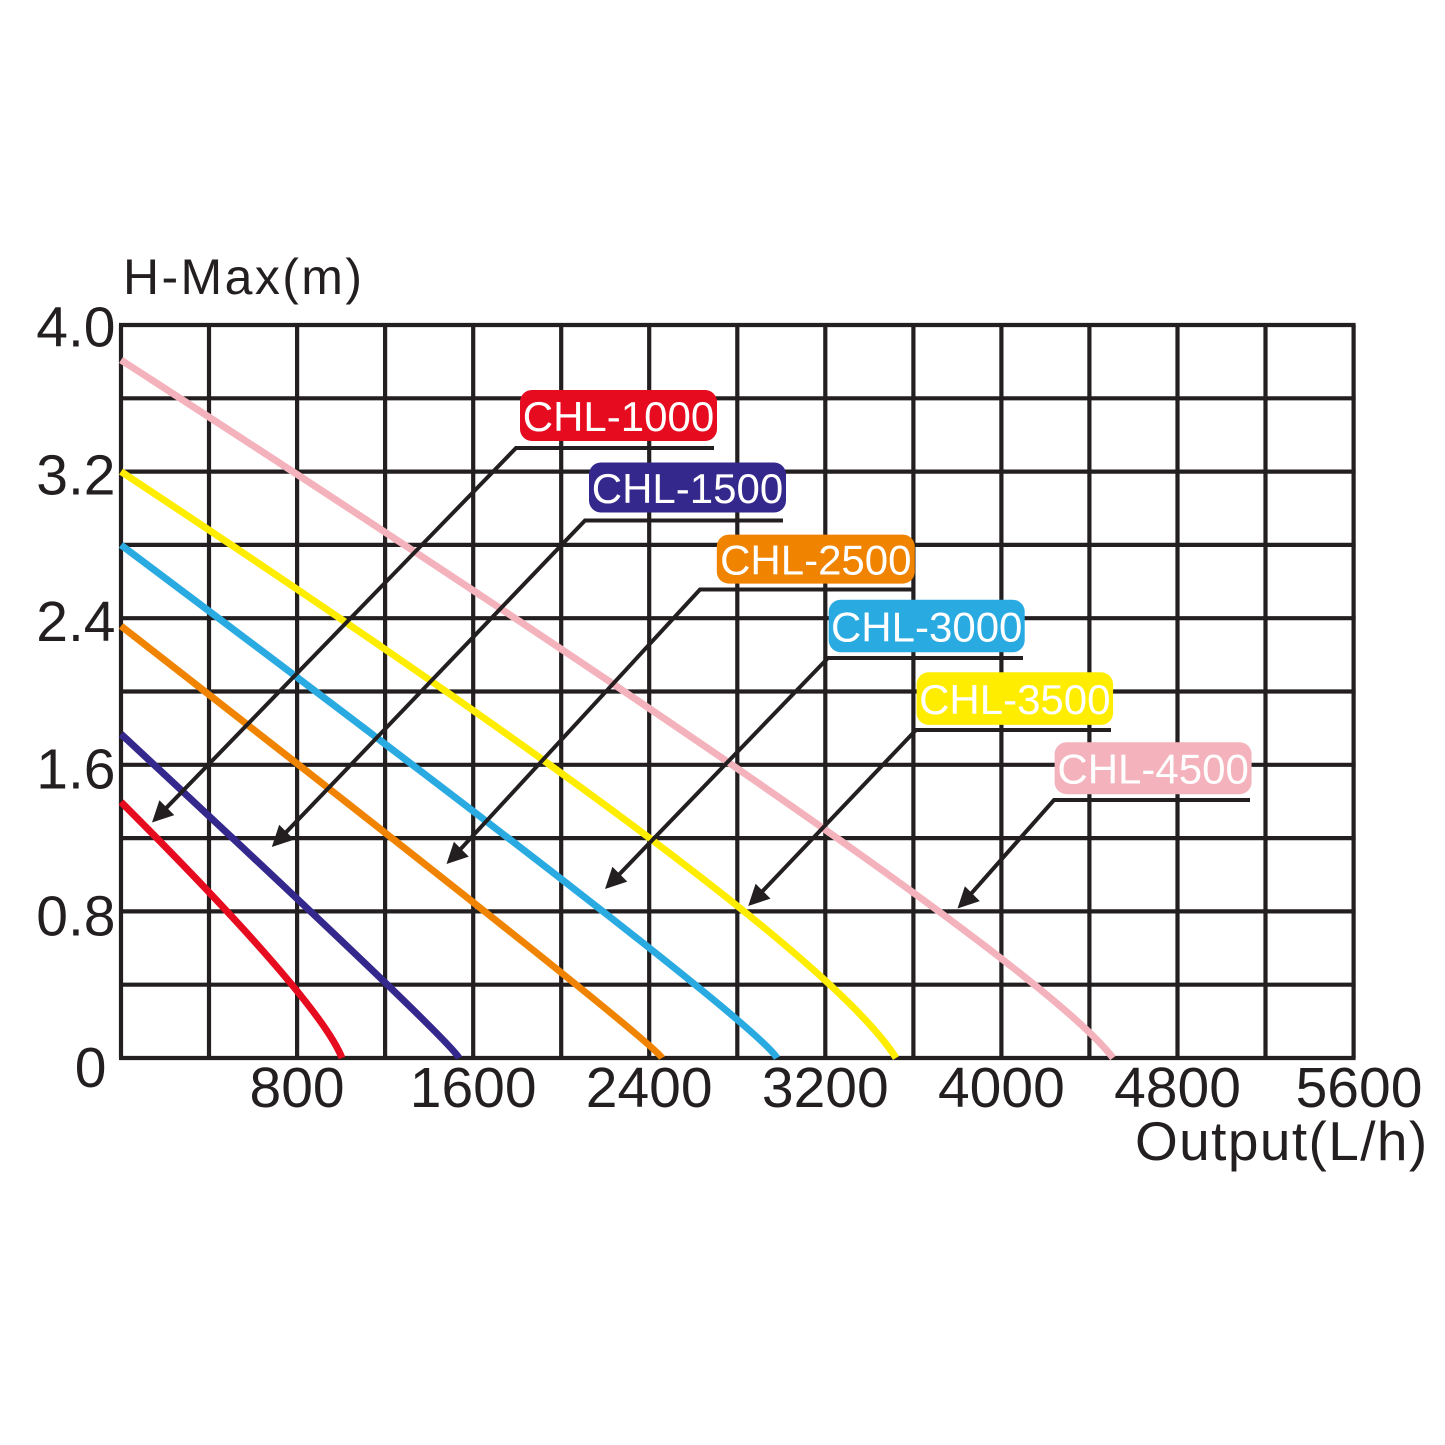 Image resolution: width=1445 pixels, height=1445 pixels. Describe the element at coordinates (1014, 699) in the screenshot. I see `svg-text: CHL-3500` at that location.